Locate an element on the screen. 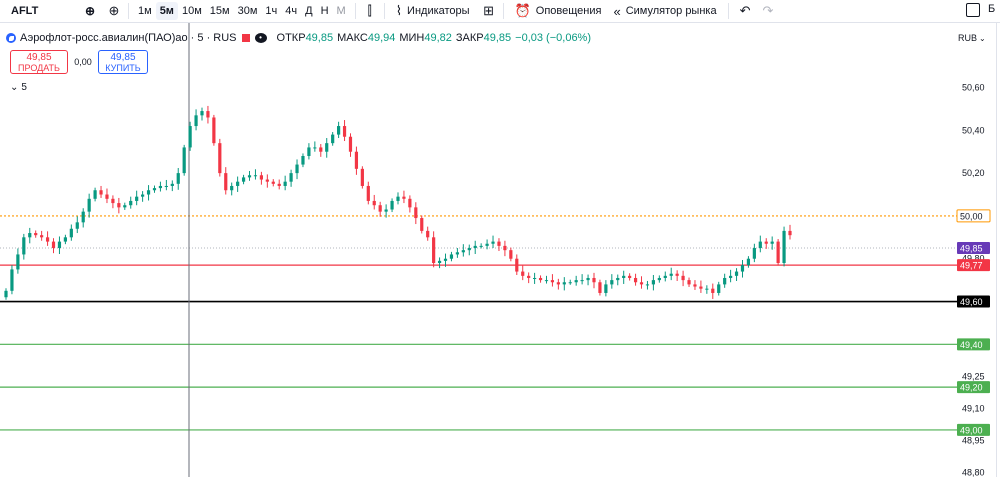 The width and height of the screenshot is (1000, 477). alerts-button: ⏰ Оповещения is located at coordinates (558, 11).